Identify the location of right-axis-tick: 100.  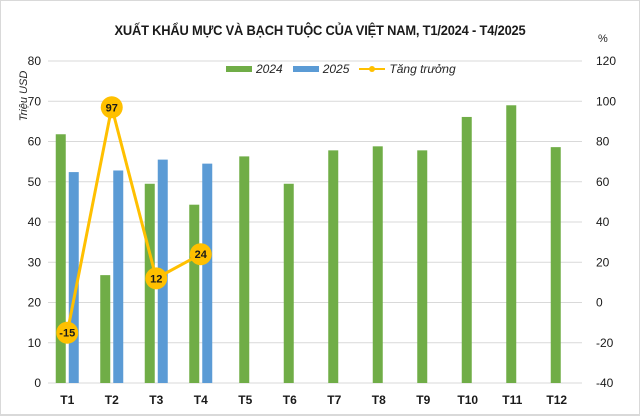
(606, 101).